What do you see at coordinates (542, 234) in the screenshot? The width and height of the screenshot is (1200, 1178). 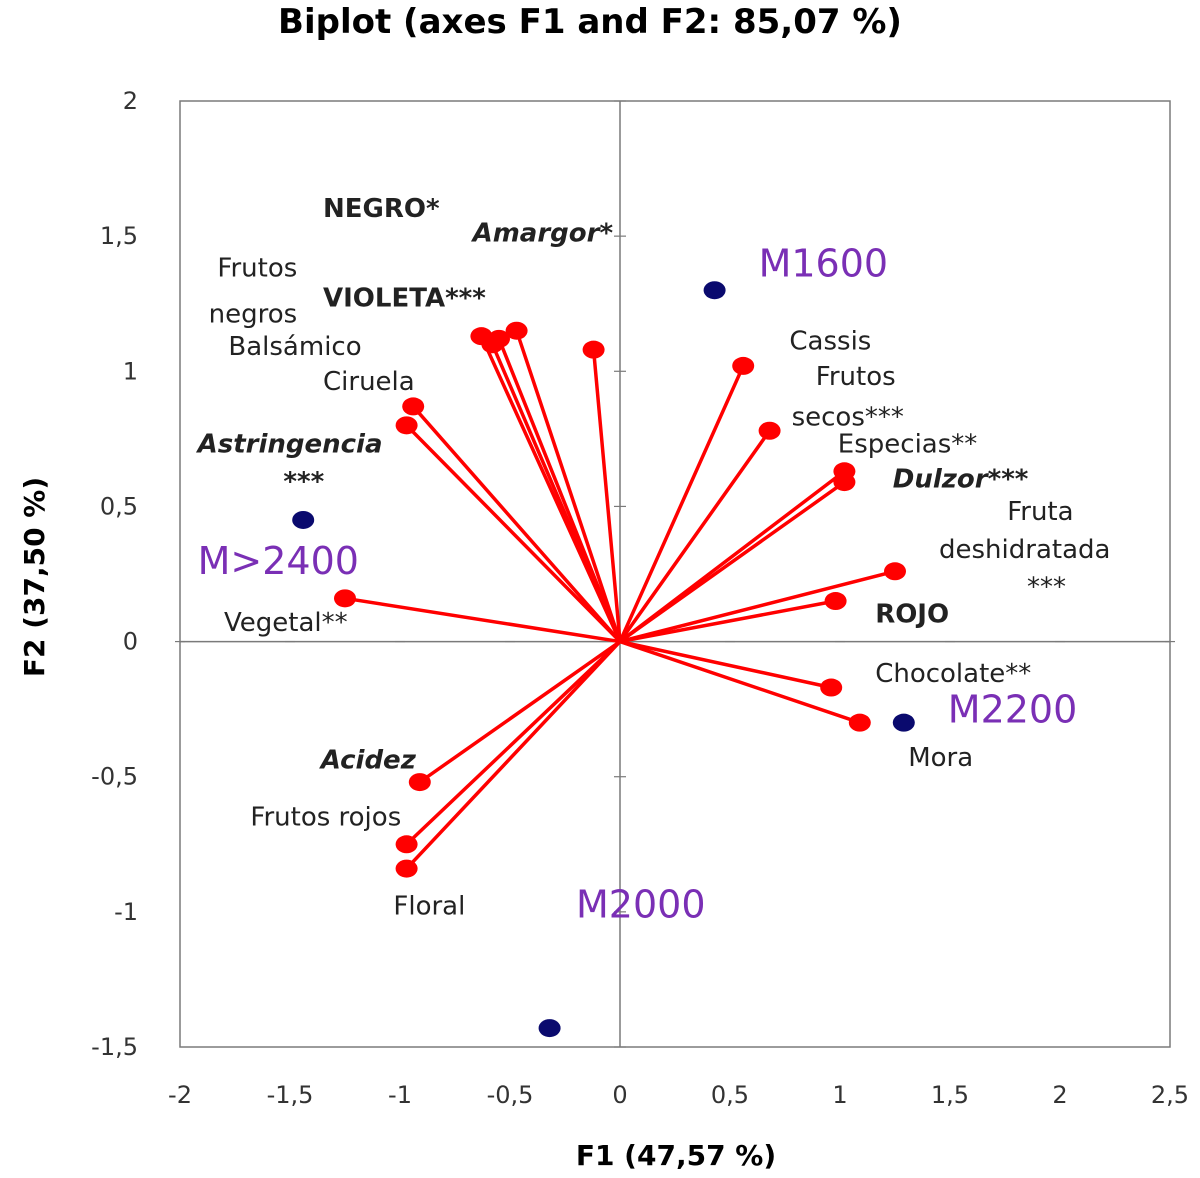 I see `variable-label: Amargor*` at bounding box center [542, 234].